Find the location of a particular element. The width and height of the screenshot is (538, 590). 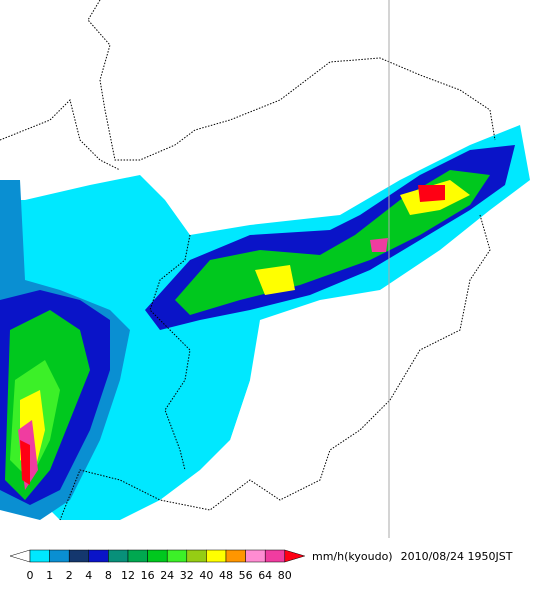

tick-label: 32 is located at coordinates (187, 575).